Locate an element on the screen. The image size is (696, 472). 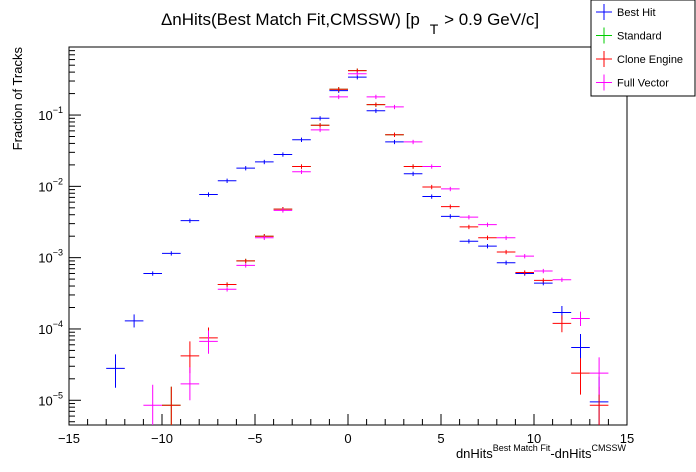
y-tick-label: 10⁻¹ is located at coordinates (50, 114).